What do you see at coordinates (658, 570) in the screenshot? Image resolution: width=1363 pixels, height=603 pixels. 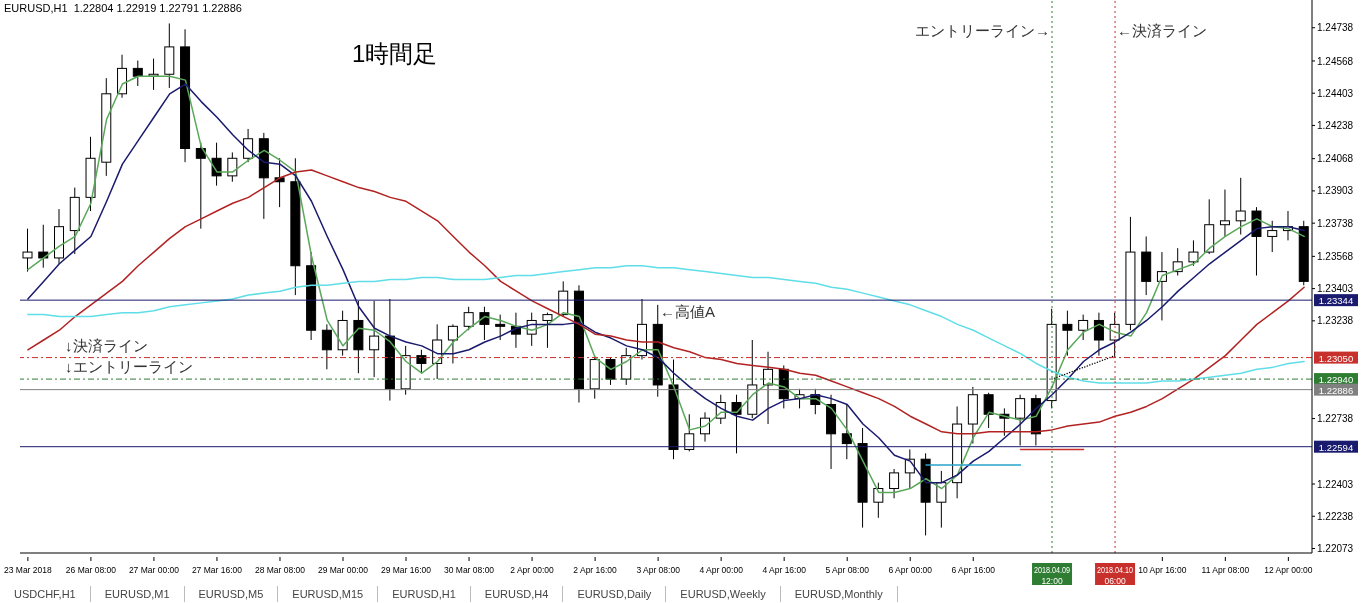 I see `x-tick-label: 3 Apr 08:00` at bounding box center [658, 570].